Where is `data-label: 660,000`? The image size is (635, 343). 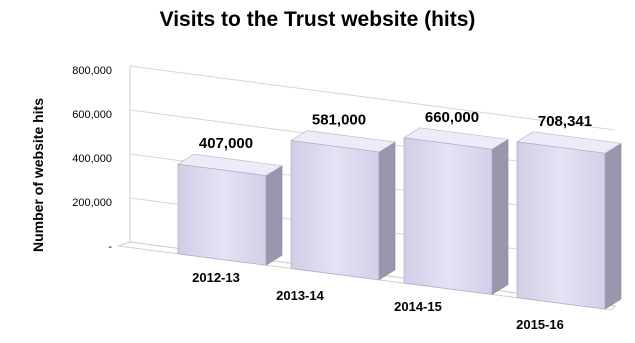
data-label: 660,000 is located at coordinates (452, 117).